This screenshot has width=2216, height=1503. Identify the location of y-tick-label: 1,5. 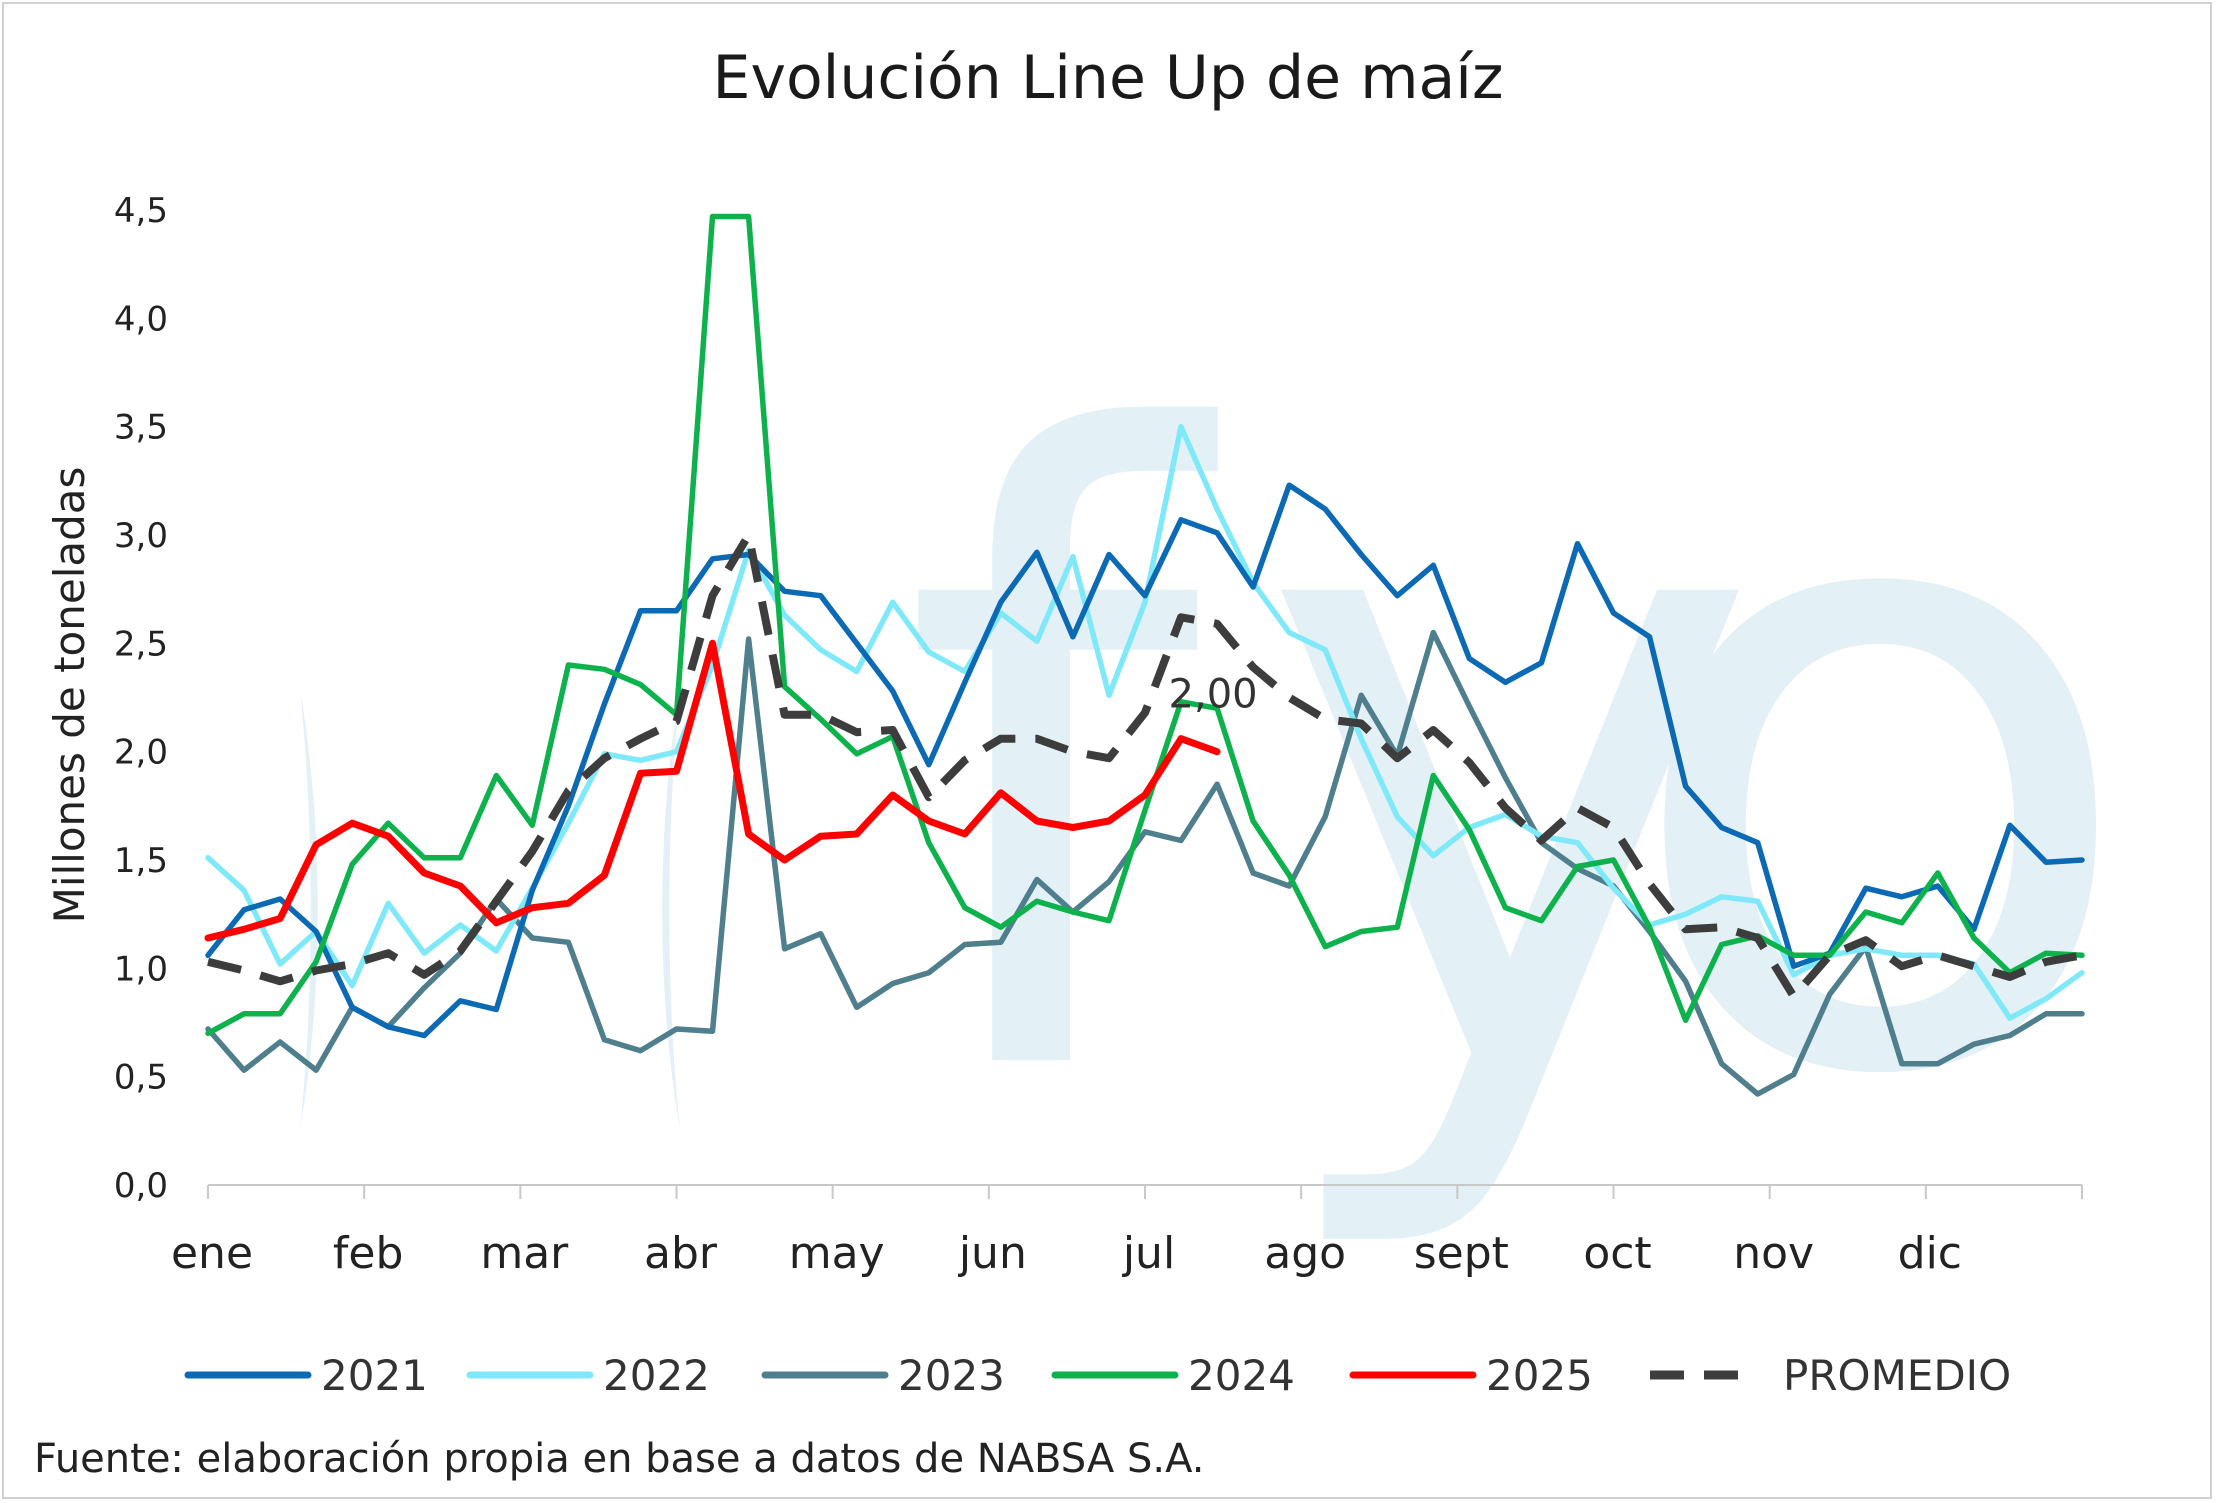
(141, 861).